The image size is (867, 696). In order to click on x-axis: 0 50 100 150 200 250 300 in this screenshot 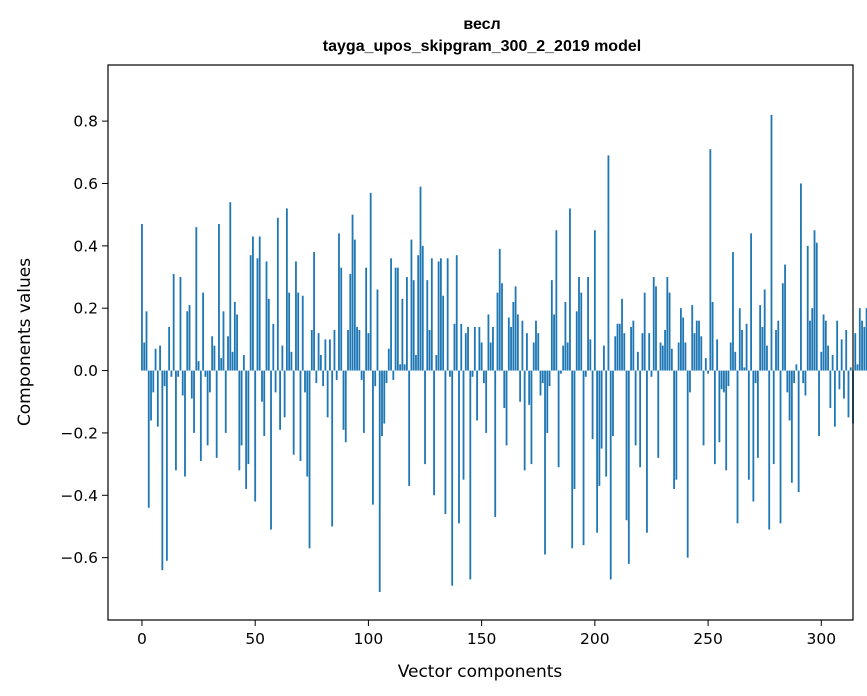, I will do `click(486, 634)`.